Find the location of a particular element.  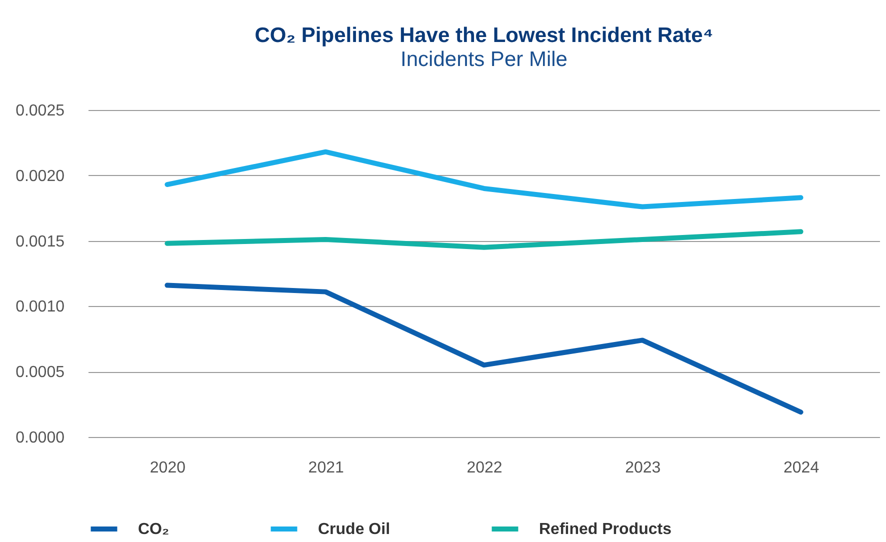

legend-label: Refined Products is located at coordinates (605, 529).